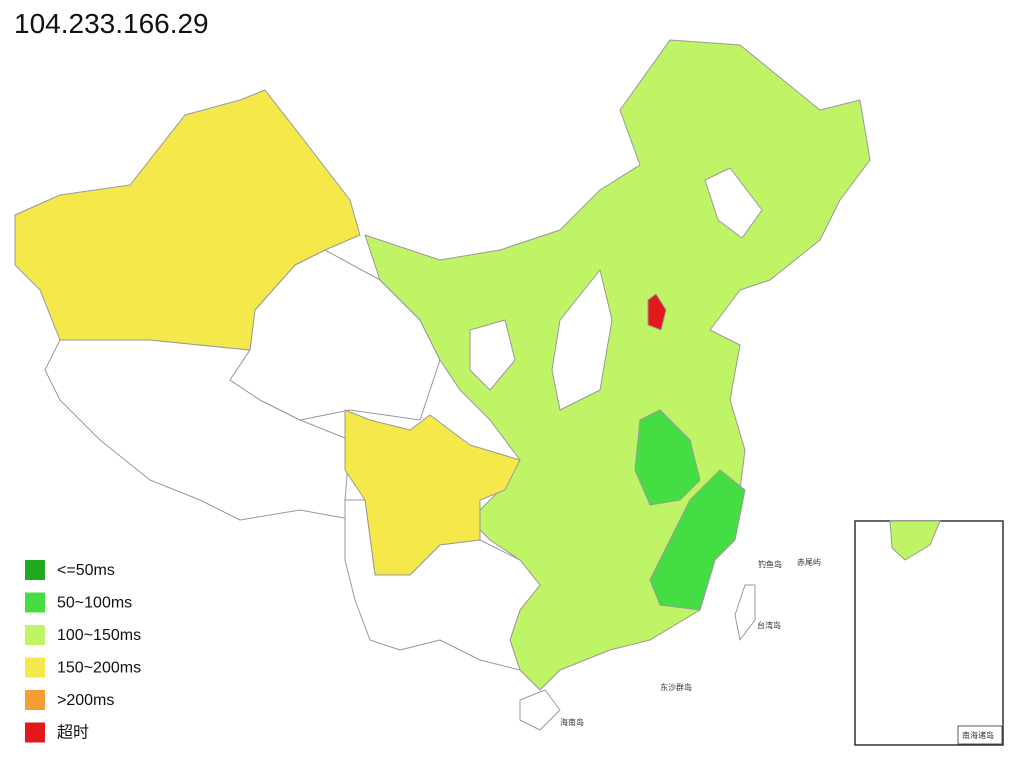  I want to click on map-labels: 钓鱼岛 赤尾屿 台湾岛 东沙群岛 海南岛 南海诸岛, so click(777, 649).